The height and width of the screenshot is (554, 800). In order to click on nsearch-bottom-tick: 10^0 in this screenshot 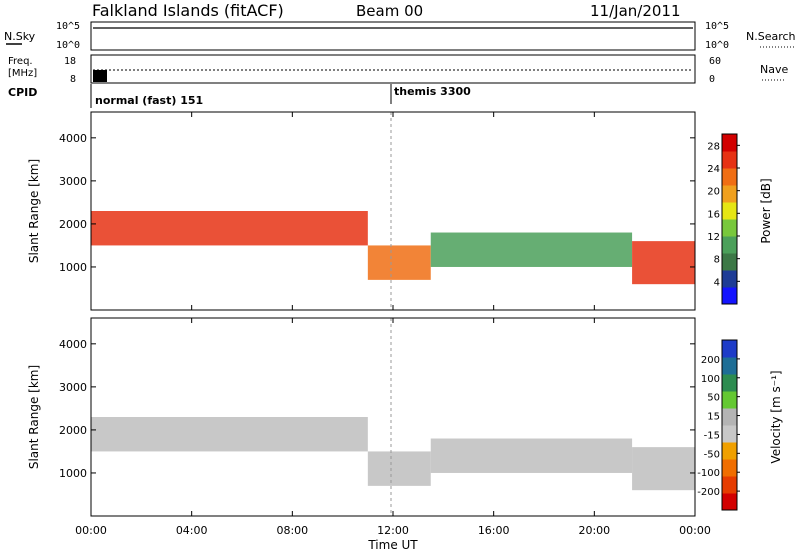, I will do `click(717, 45)`.